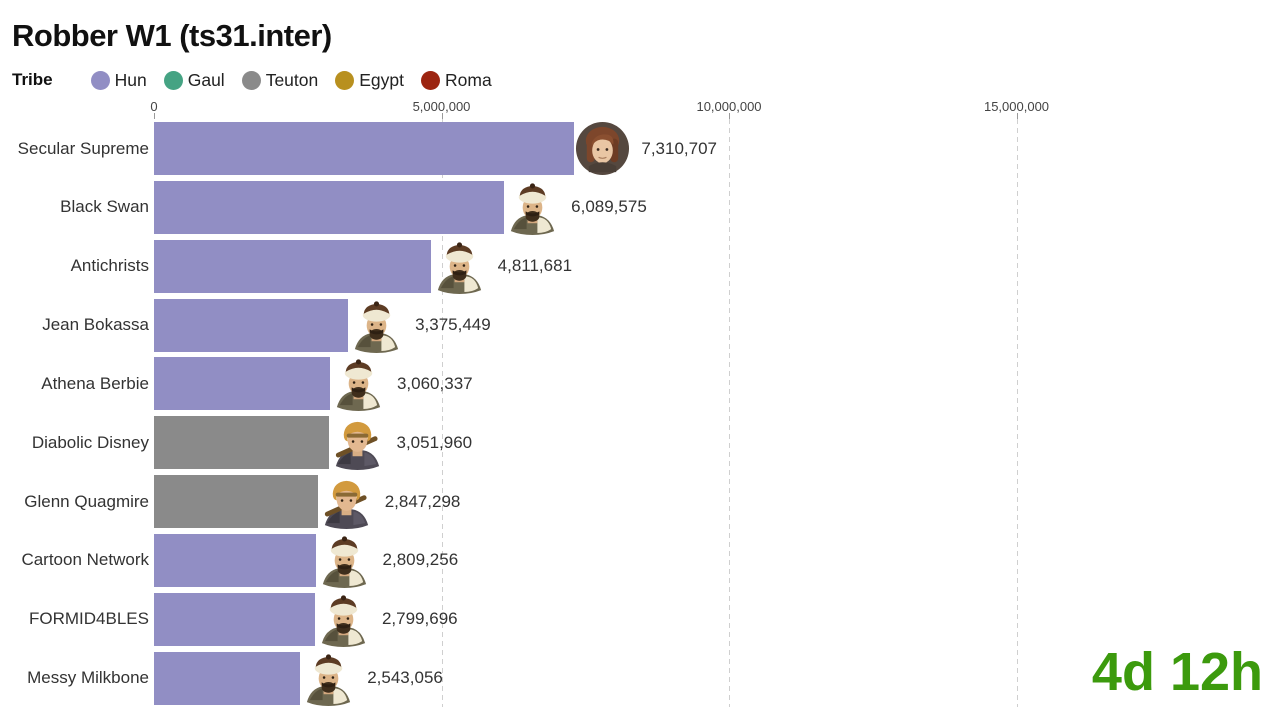 Image resolution: width=1280 pixels, height=720 pixels. What do you see at coordinates (640, 442) in the screenshot?
I see `bar-row: Diabolic Disney 3,051,960` at bounding box center [640, 442].